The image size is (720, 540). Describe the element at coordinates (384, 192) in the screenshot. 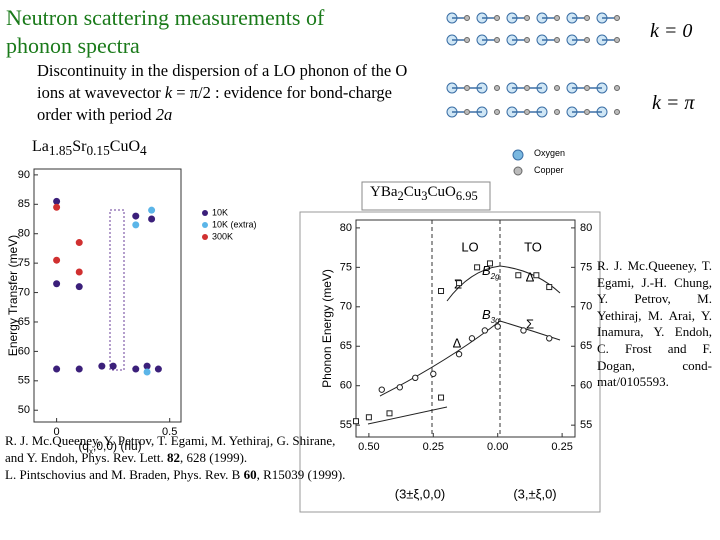

I see `text: YBa` at that location.